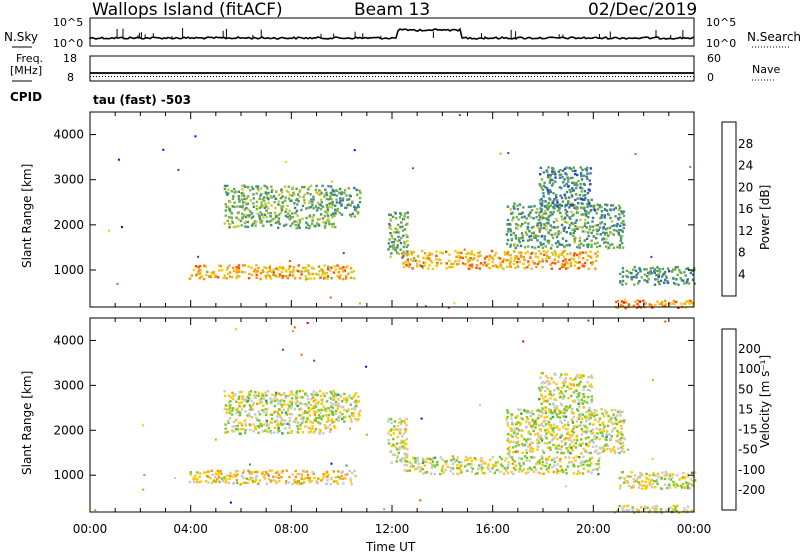 The width and height of the screenshot is (800, 554). Describe the element at coordinates (729, 419) in the screenshot. I see `velocity-colorbar-frame` at that location.